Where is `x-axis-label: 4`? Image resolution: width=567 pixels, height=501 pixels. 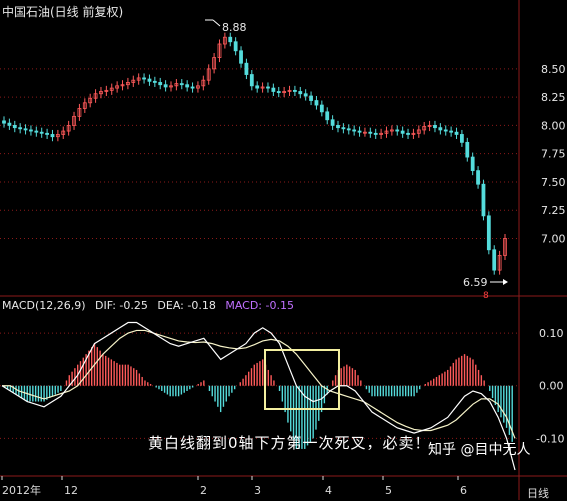
x-axis-label: 4 is located at coordinates (328, 490).